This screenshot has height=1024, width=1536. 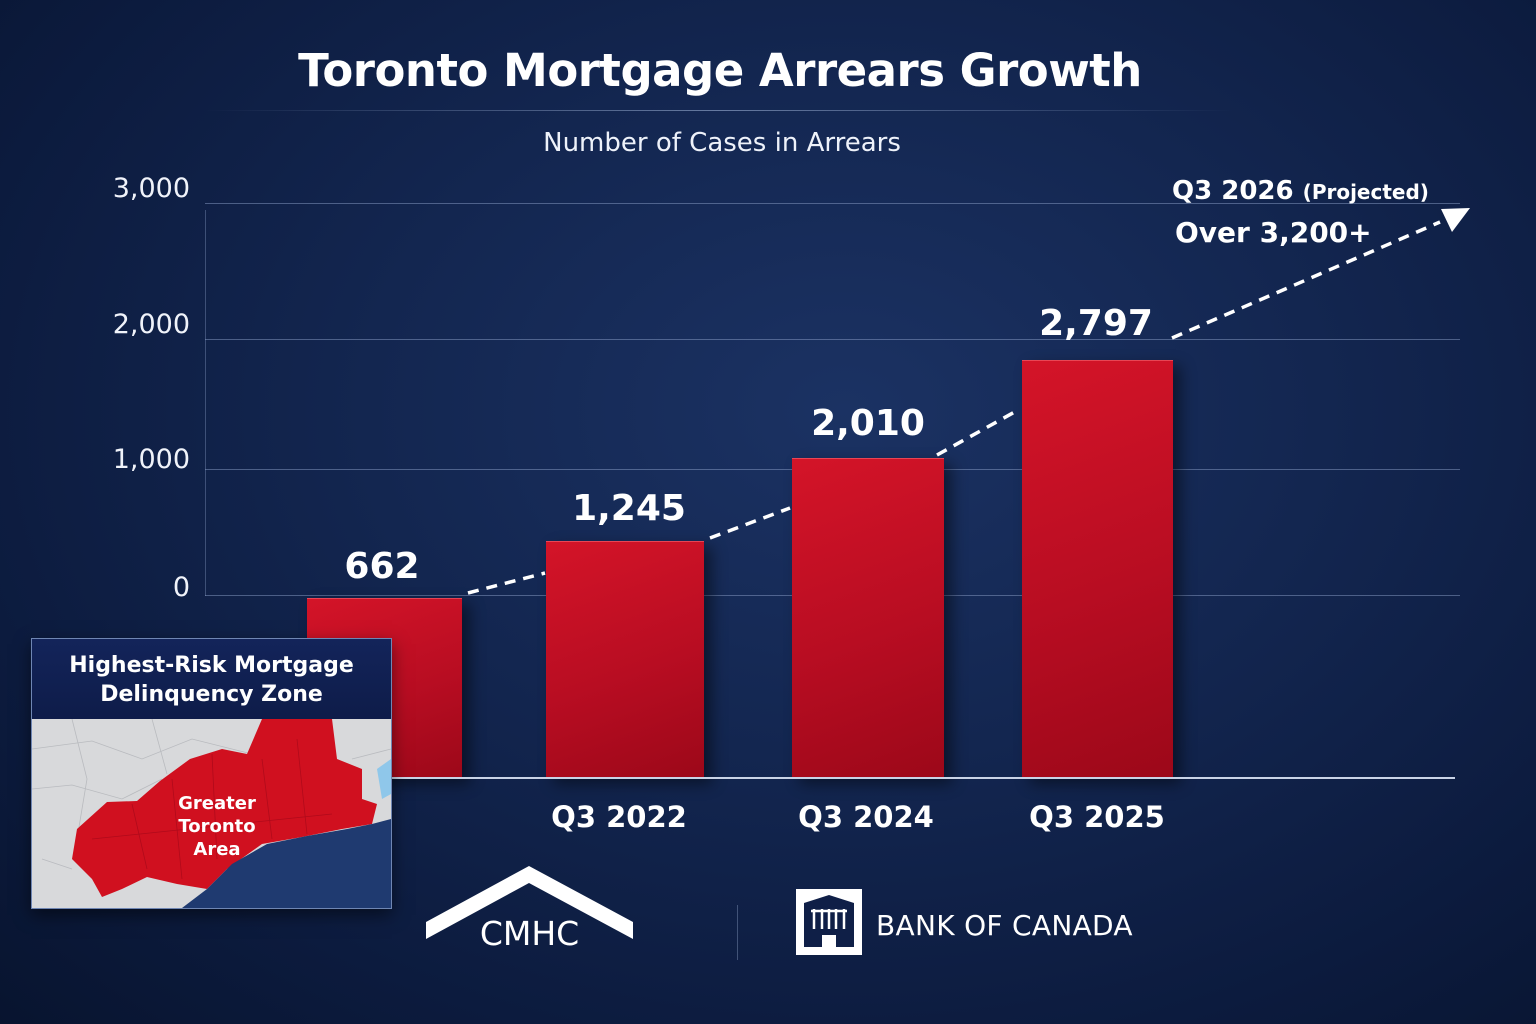 I want to click on x-label: Q3 2025, so click(x=1097, y=817).